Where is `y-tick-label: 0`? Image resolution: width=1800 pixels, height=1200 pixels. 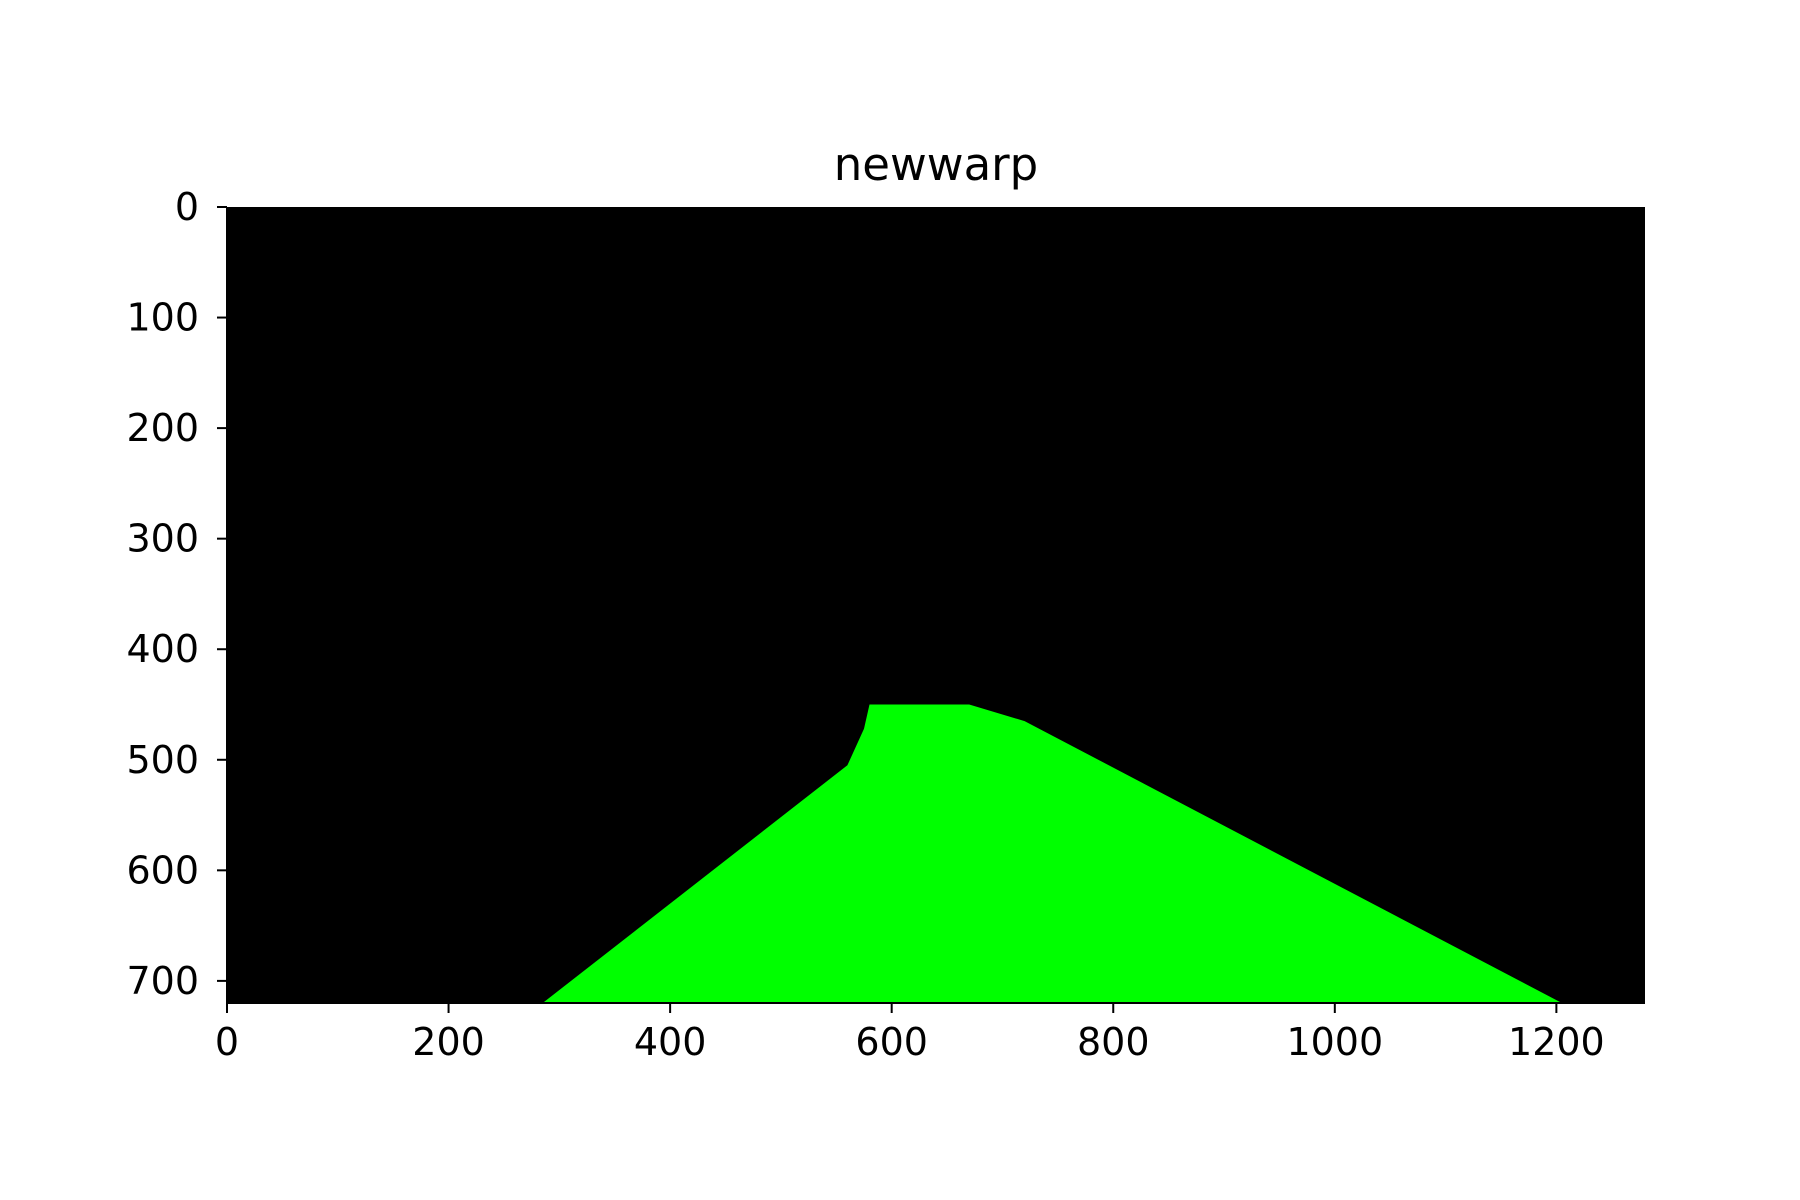 y-tick-label: 0 is located at coordinates (187, 207).